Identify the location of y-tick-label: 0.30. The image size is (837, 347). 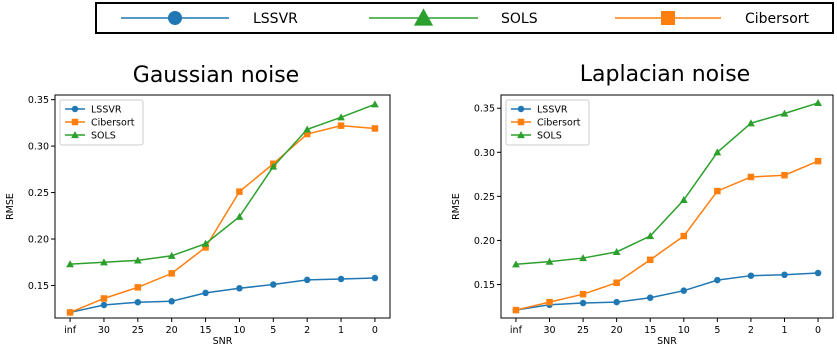
(38, 147).